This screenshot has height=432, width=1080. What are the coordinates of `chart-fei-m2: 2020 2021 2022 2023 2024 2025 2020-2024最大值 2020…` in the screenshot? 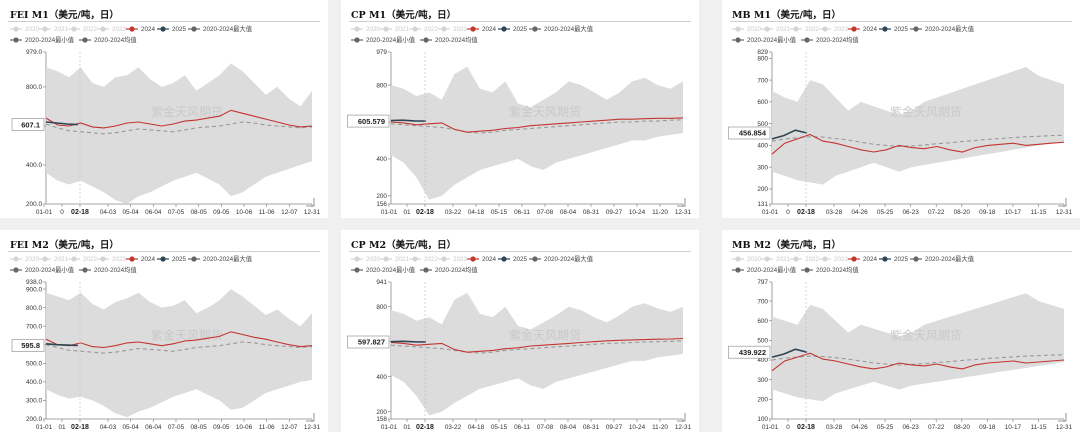 It's located at (164, 331).